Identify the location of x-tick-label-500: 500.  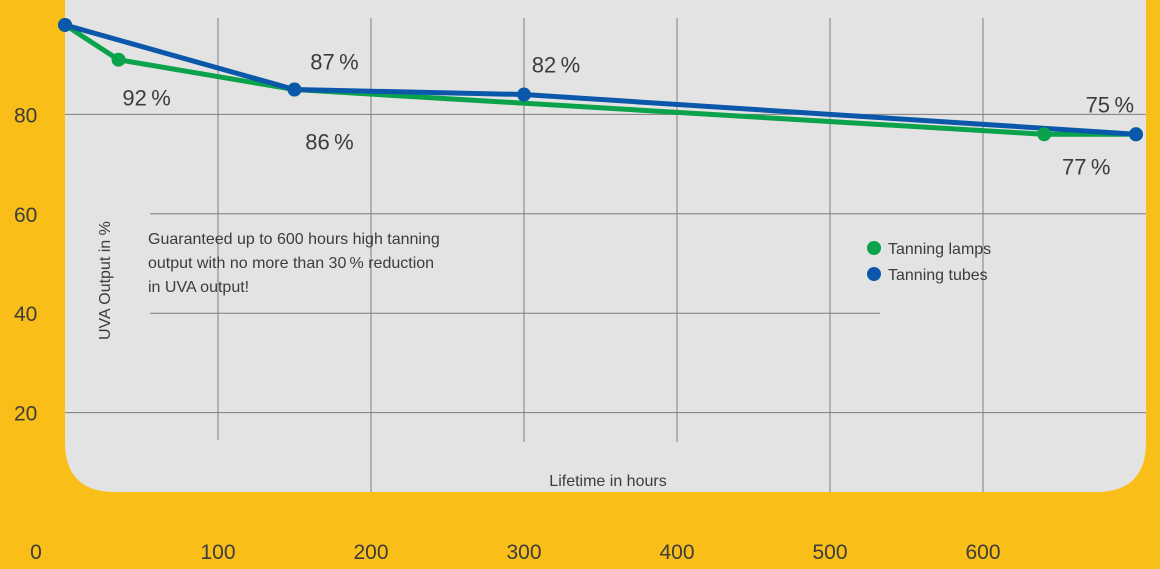
(829, 552).